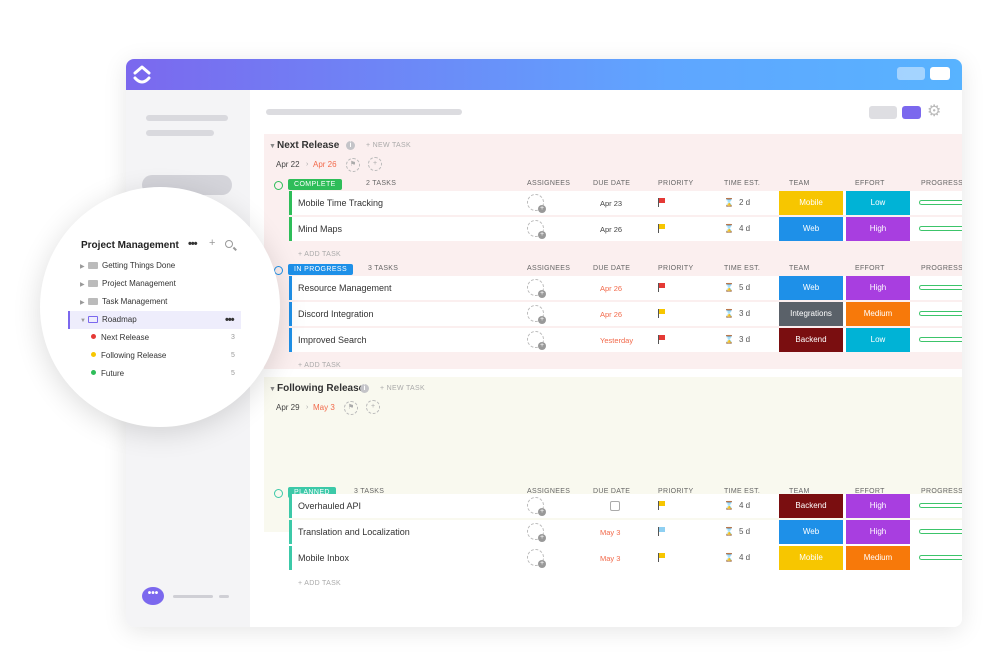  I want to click on task-name: Translation and Localization, so click(354, 532).